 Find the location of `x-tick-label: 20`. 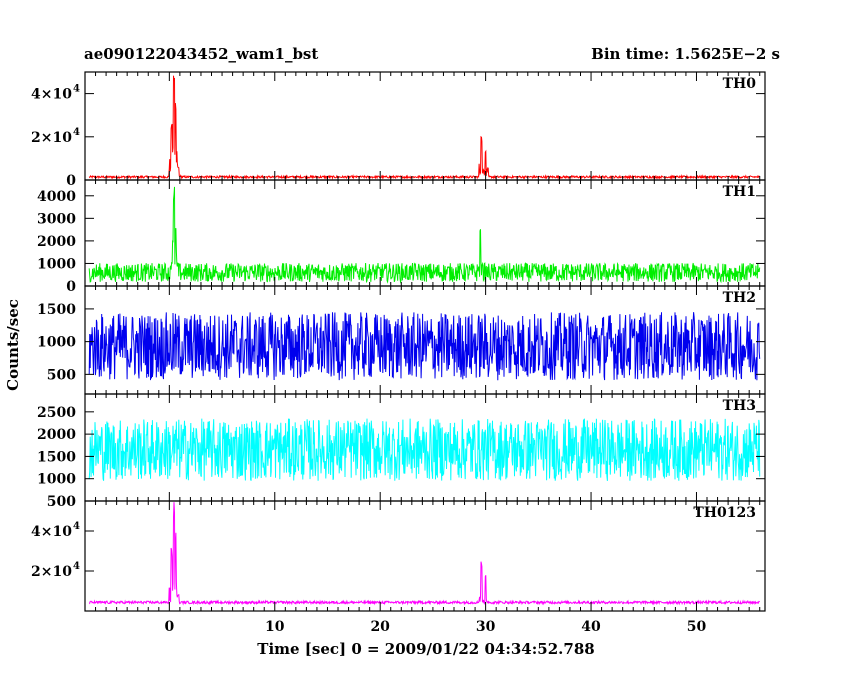

x-tick-label: 20 is located at coordinates (380, 627).